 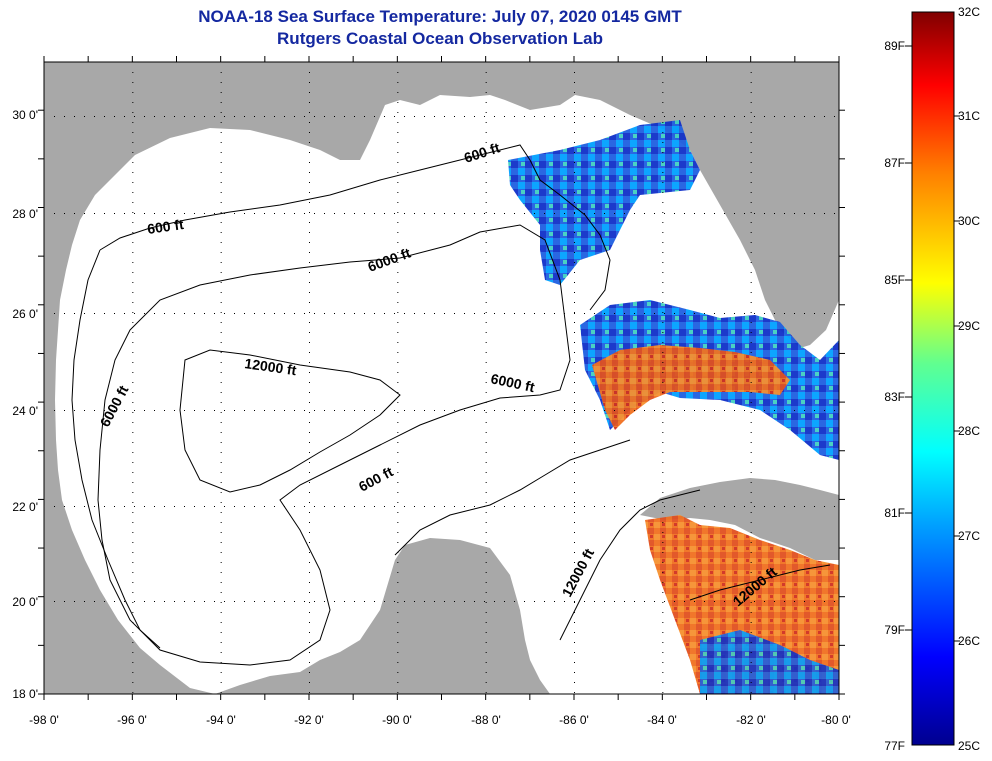 What do you see at coordinates (894, 513) in the screenshot?
I see `colorbar-f-label: 81F` at bounding box center [894, 513].